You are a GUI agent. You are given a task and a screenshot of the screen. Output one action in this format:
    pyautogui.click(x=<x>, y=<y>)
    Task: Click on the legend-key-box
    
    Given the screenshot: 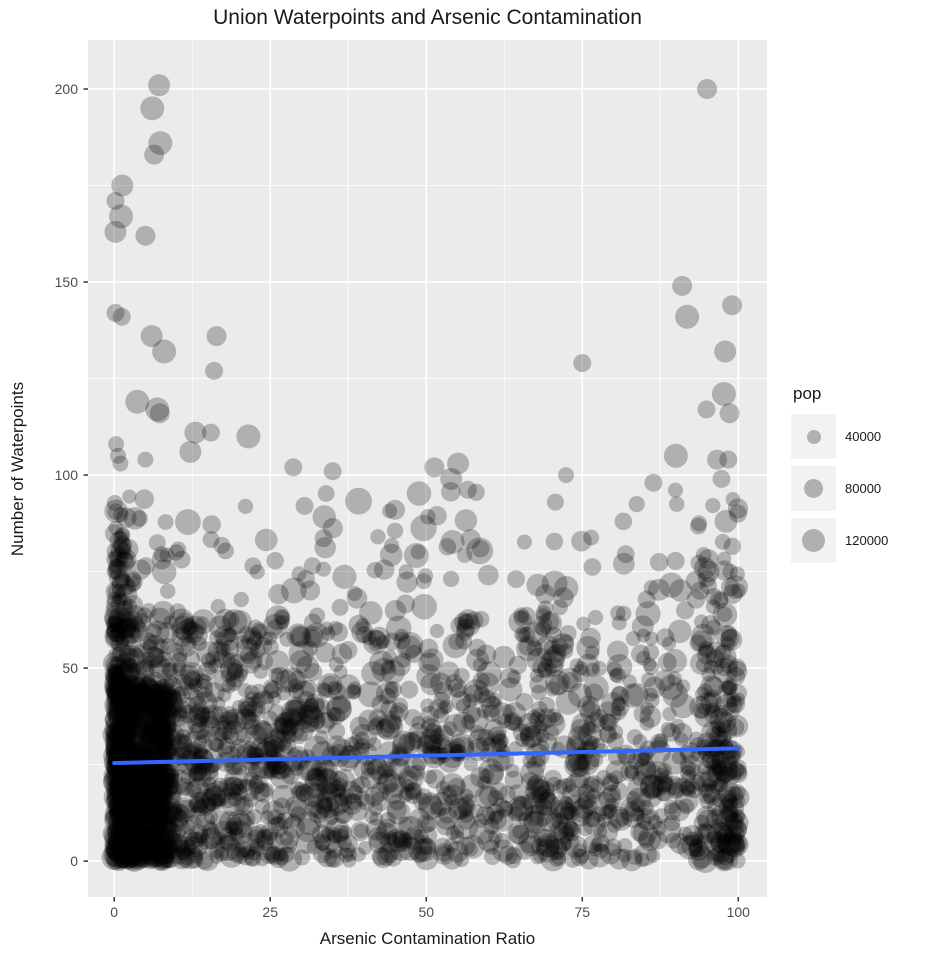 What is the action you would take?
    pyautogui.click(x=813, y=488)
    